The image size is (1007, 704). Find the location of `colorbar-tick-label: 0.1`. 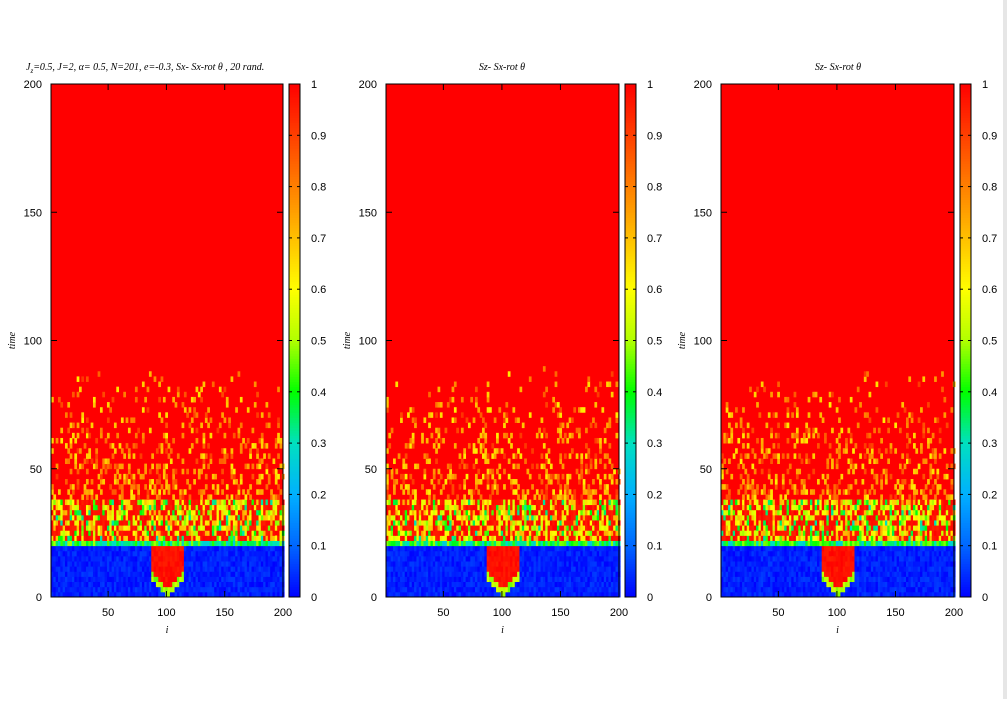

colorbar-tick-label: 0.1 is located at coordinates (318, 547).